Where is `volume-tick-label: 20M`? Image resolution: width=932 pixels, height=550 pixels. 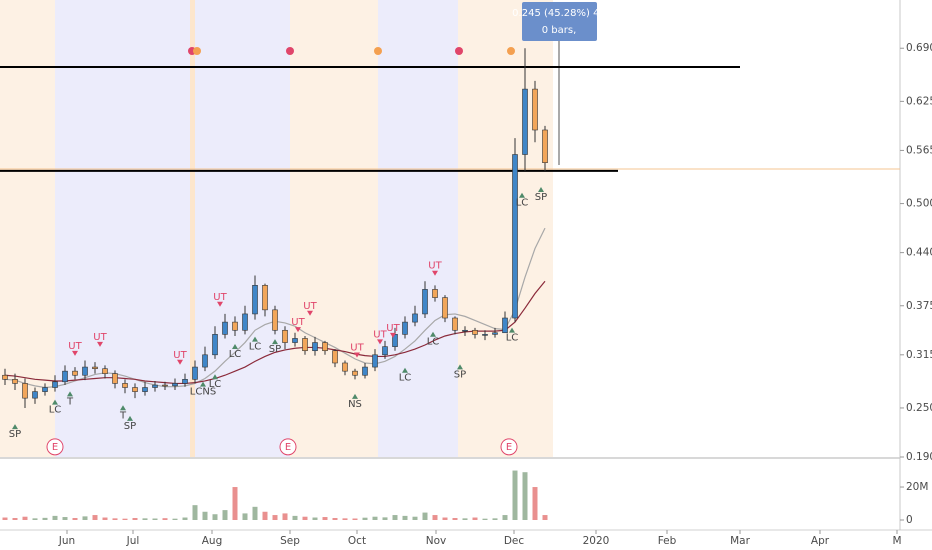
volume-tick-label: 20M is located at coordinates (917, 487).